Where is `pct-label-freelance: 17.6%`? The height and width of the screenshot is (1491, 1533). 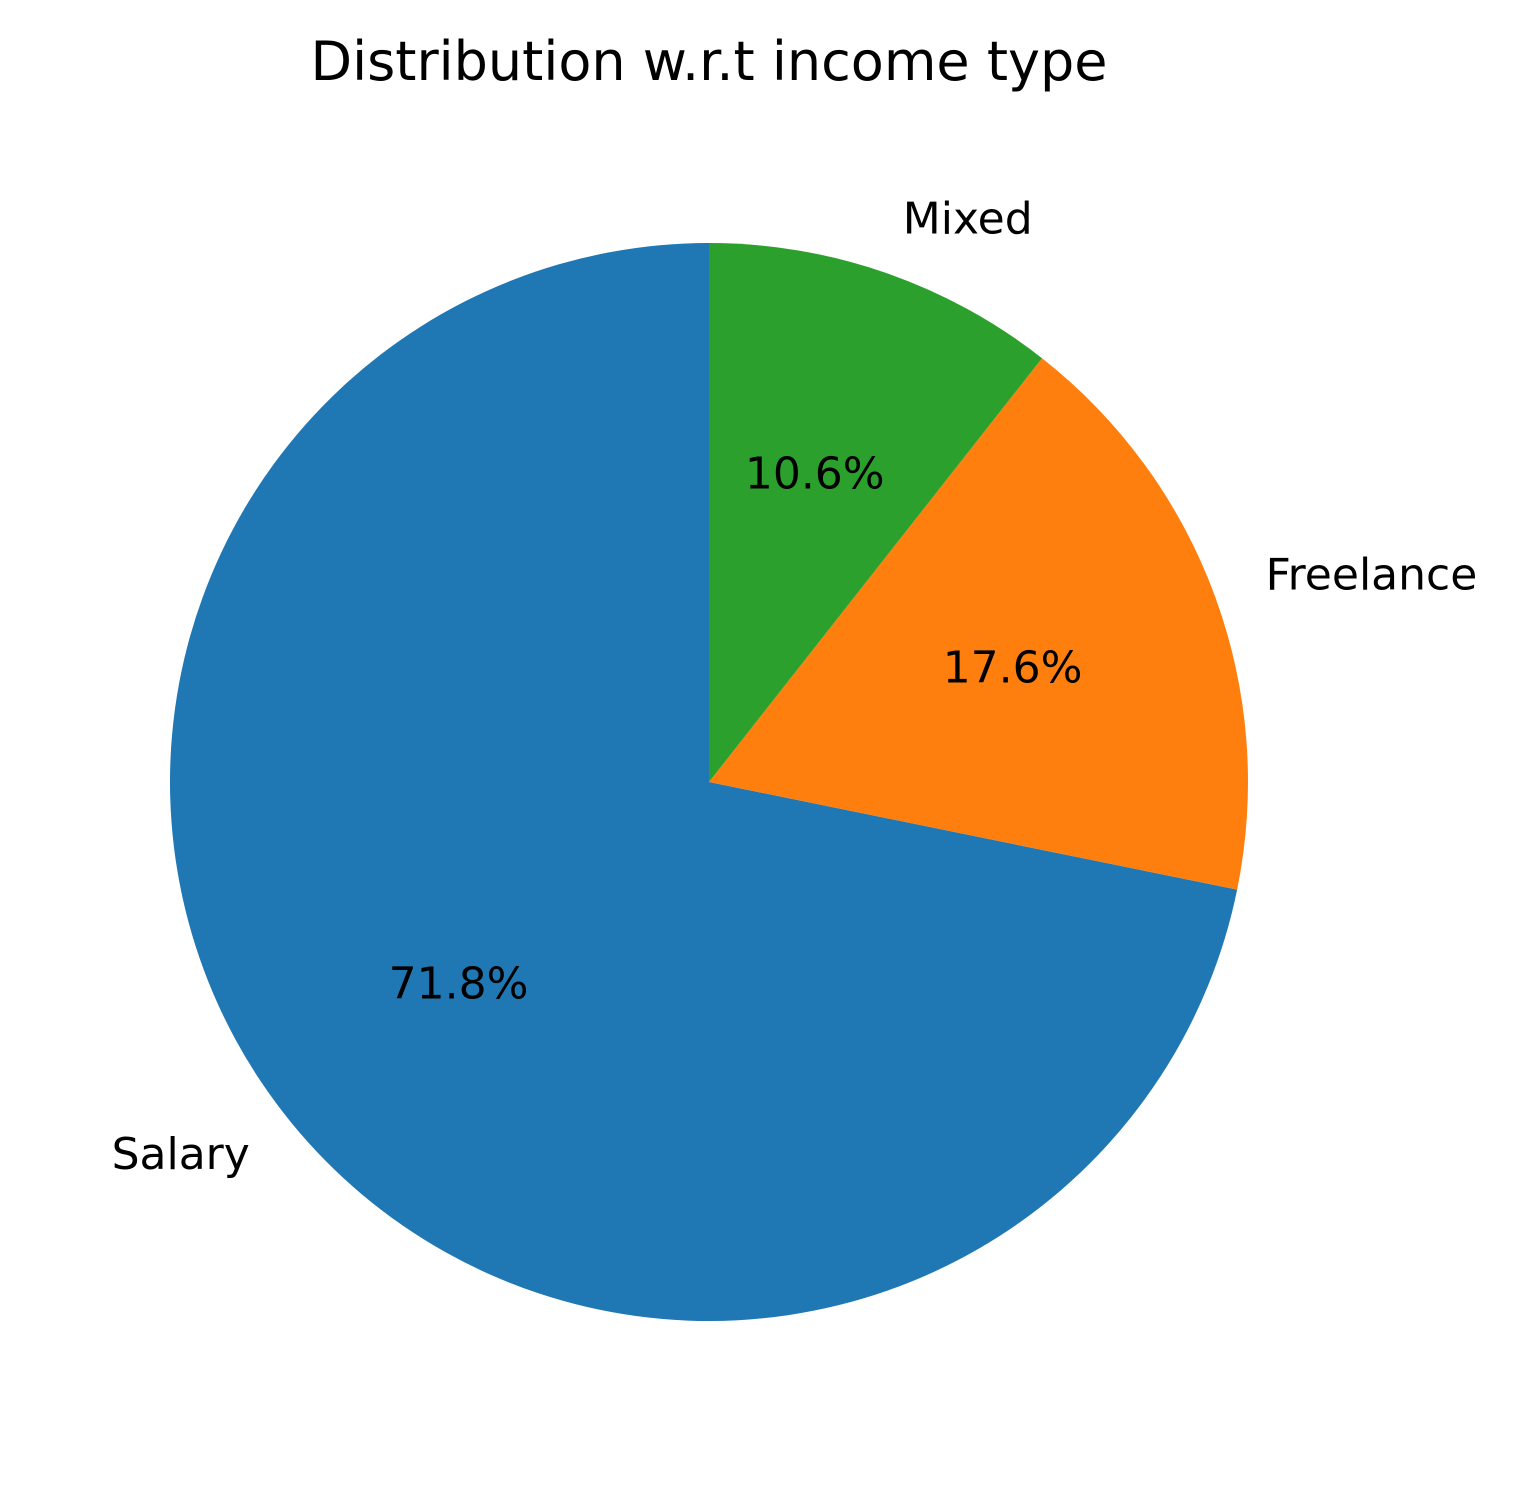
pct-label-freelance: 17.6% is located at coordinates (1013, 668).